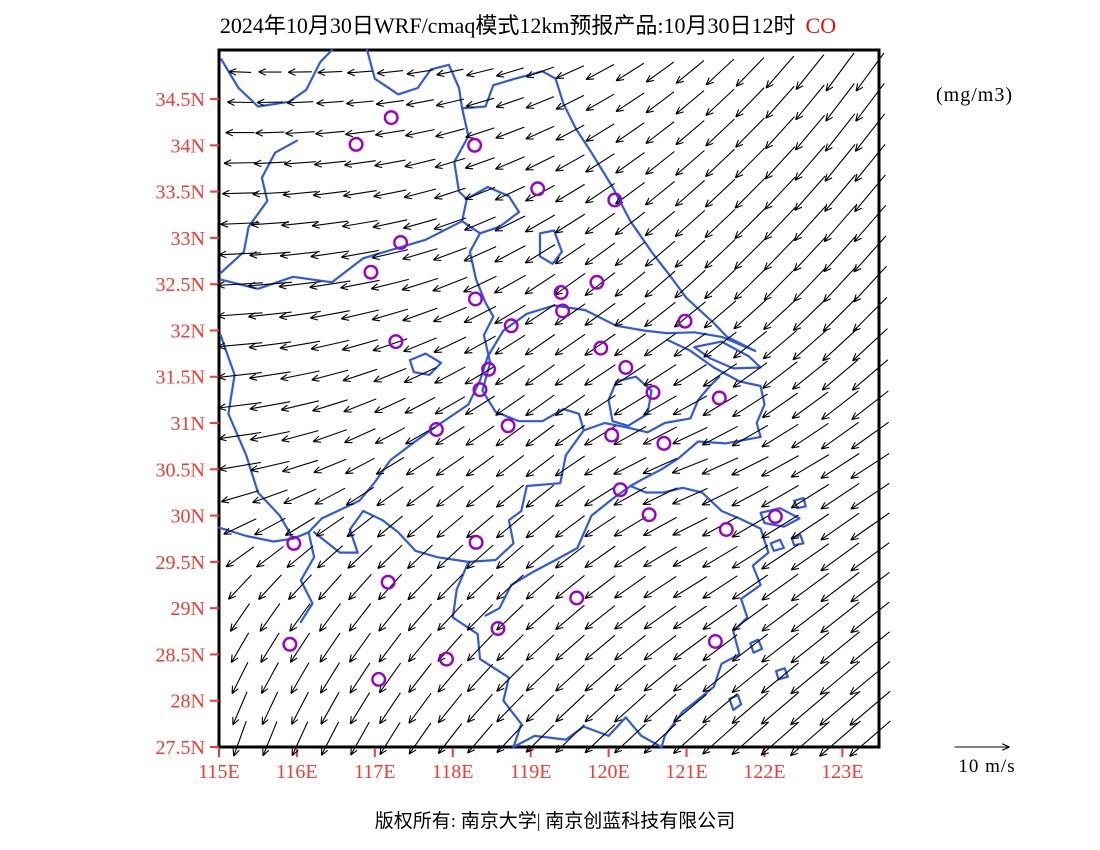 Image resolution: width=1100 pixels, height=850 pixels. What do you see at coordinates (188, 609) in the screenshot?
I see `lat-tick-label: 29N` at bounding box center [188, 609].